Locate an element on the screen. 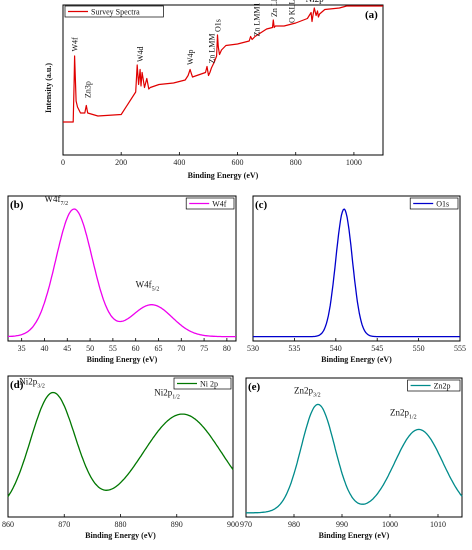 Image resolution: width=472 pixels, height=550 pixels. peak-annotation: W4d is located at coordinates (140, 54).